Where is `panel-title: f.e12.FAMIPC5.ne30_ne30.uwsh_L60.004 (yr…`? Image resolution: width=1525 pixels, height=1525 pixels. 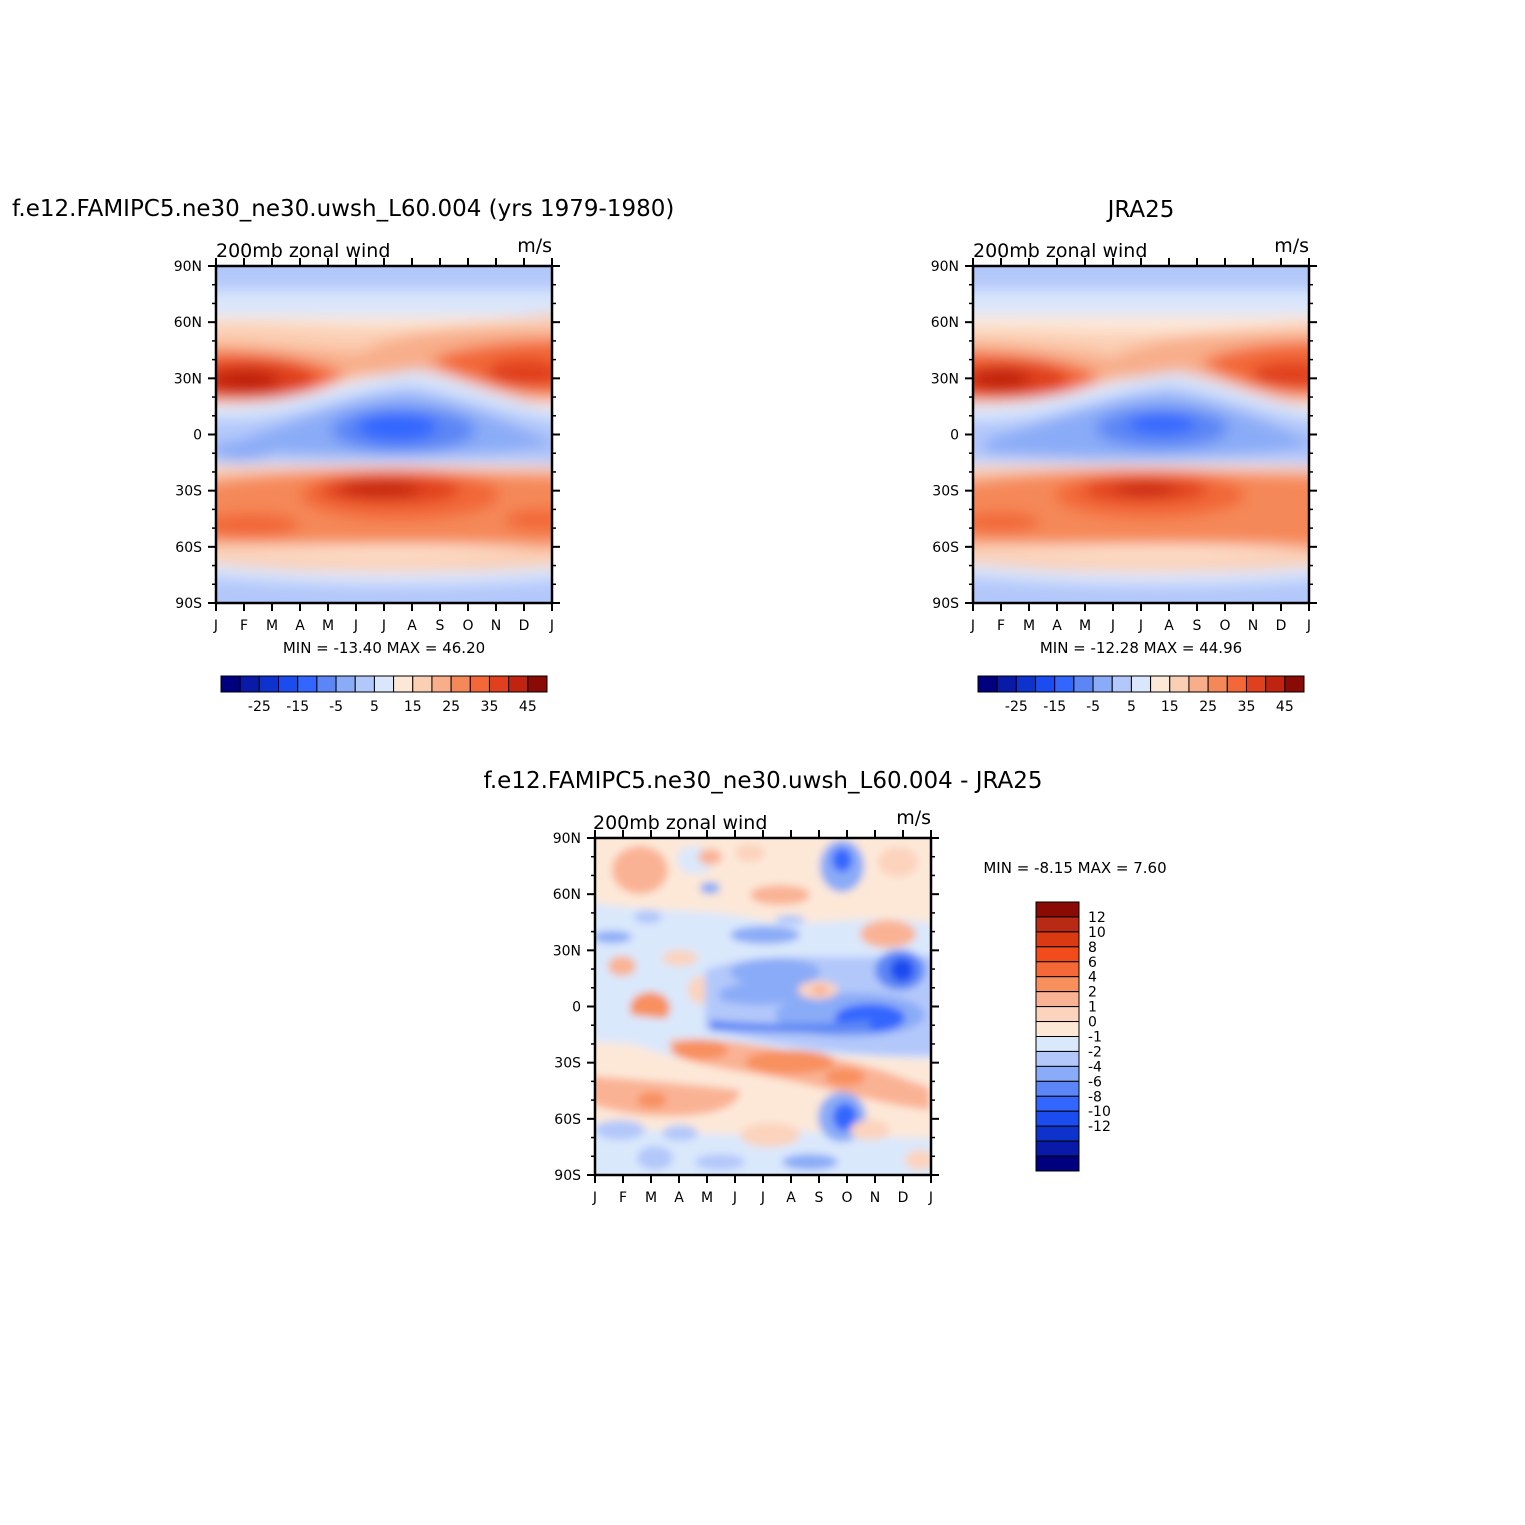
panel-title: f.e12.FAMIPC5.ne30_ne30.uwsh_L60.004 (yr… is located at coordinates (343, 209).